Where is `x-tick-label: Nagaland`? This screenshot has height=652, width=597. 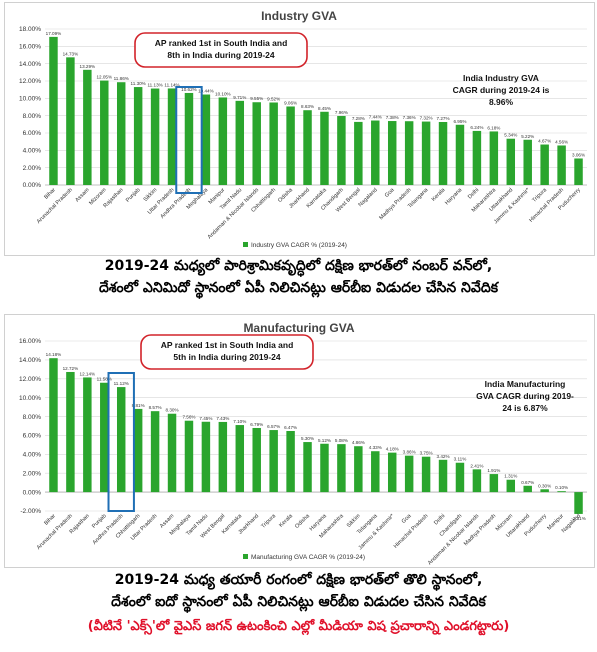
x-tick-label: Nagaland is located at coordinates (368, 197).